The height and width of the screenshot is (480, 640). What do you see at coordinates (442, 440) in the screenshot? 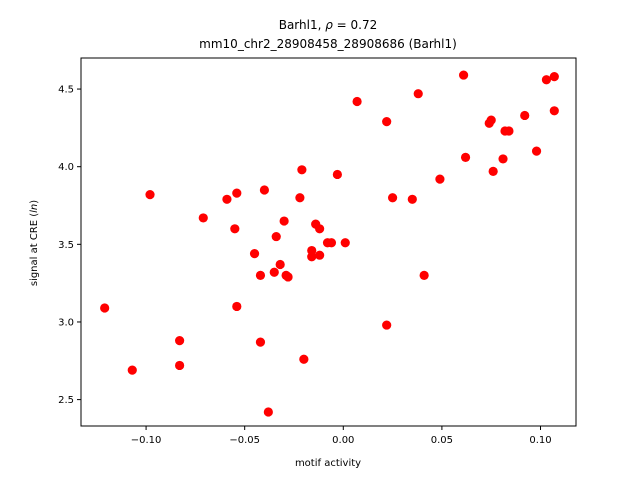
I see `x-tick-label: 0.05` at bounding box center [442, 440].